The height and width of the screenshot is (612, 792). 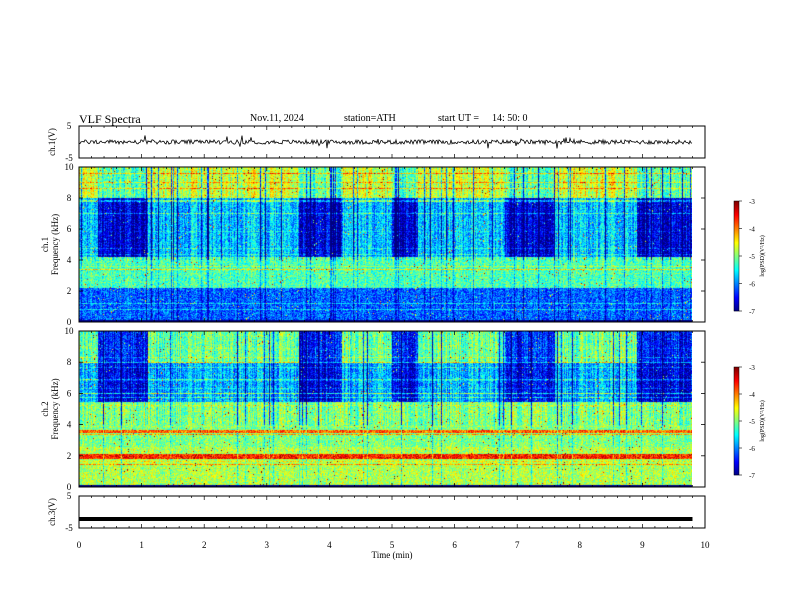 What do you see at coordinates (141, 545) in the screenshot?
I see `x-tick-label: 1` at bounding box center [141, 545].